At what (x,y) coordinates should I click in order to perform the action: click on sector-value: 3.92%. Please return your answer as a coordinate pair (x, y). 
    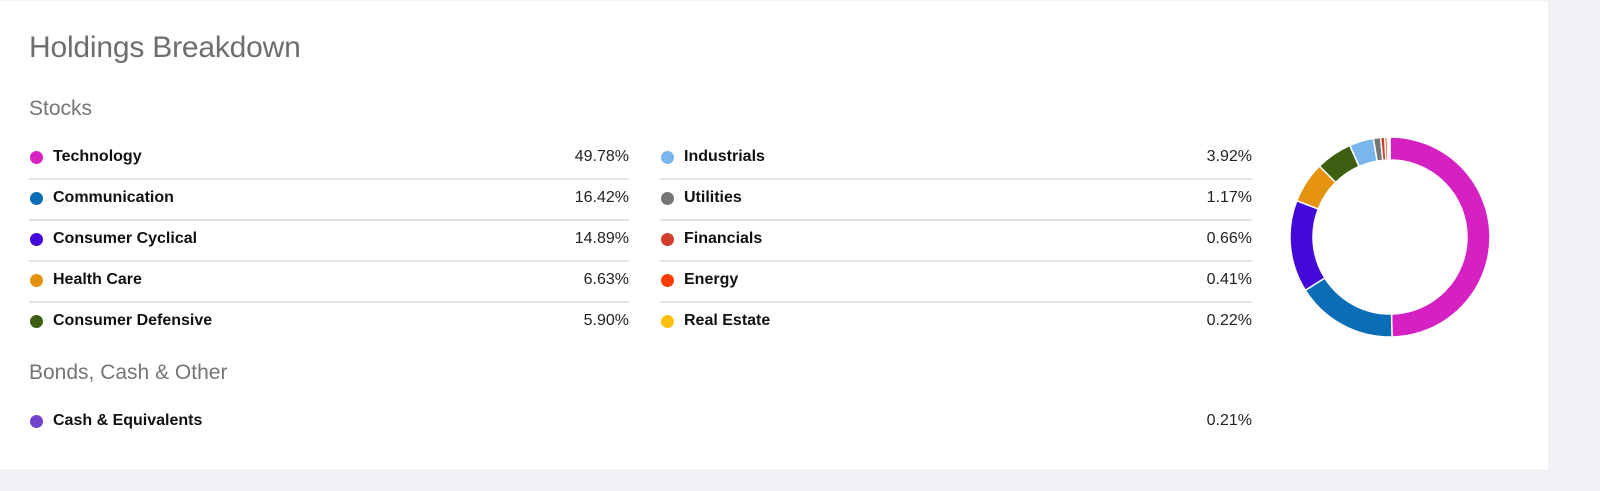
    Looking at the image, I should click on (1229, 156).